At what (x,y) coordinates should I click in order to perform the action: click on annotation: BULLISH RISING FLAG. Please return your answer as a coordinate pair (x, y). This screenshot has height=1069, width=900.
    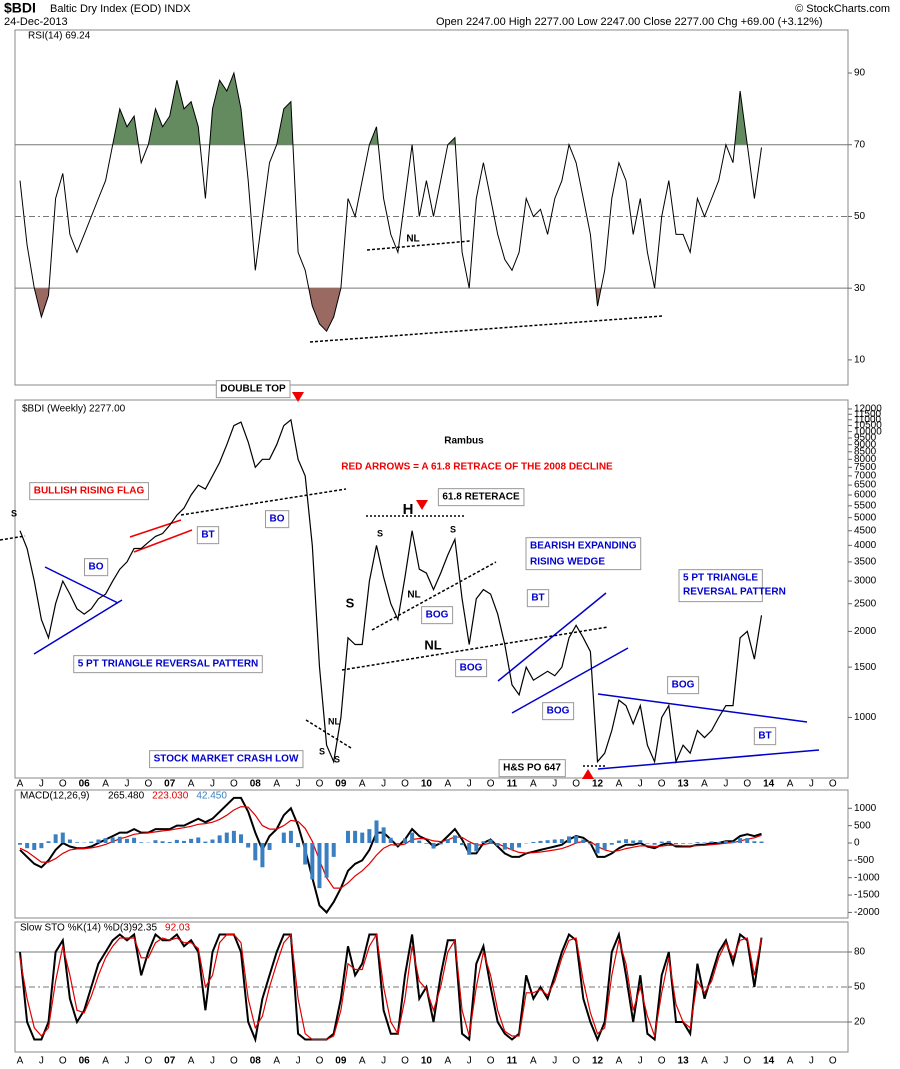
    Looking at the image, I should click on (89, 491).